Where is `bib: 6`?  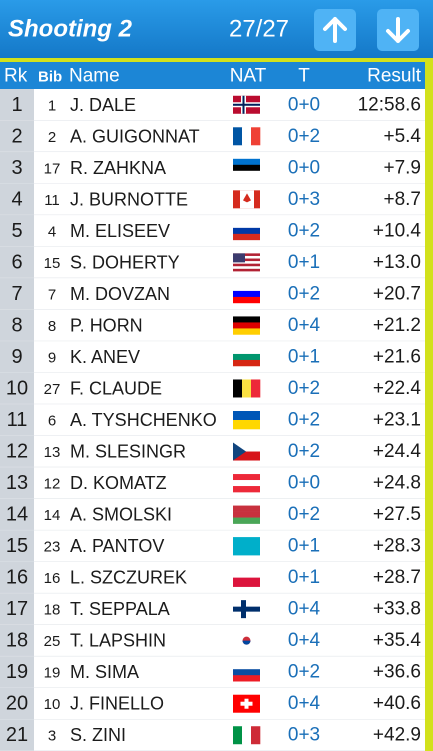 bib: 6 is located at coordinates (52, 421).